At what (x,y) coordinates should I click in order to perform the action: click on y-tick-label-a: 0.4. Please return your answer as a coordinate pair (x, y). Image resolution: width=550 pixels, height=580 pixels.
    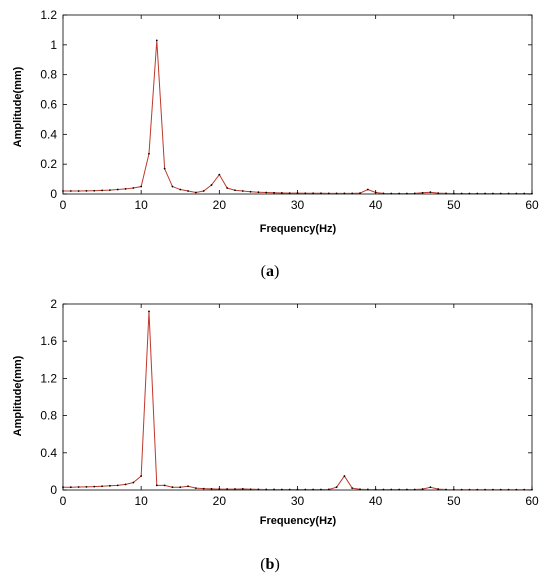
    Looking at the image, I should click on (48, 134).